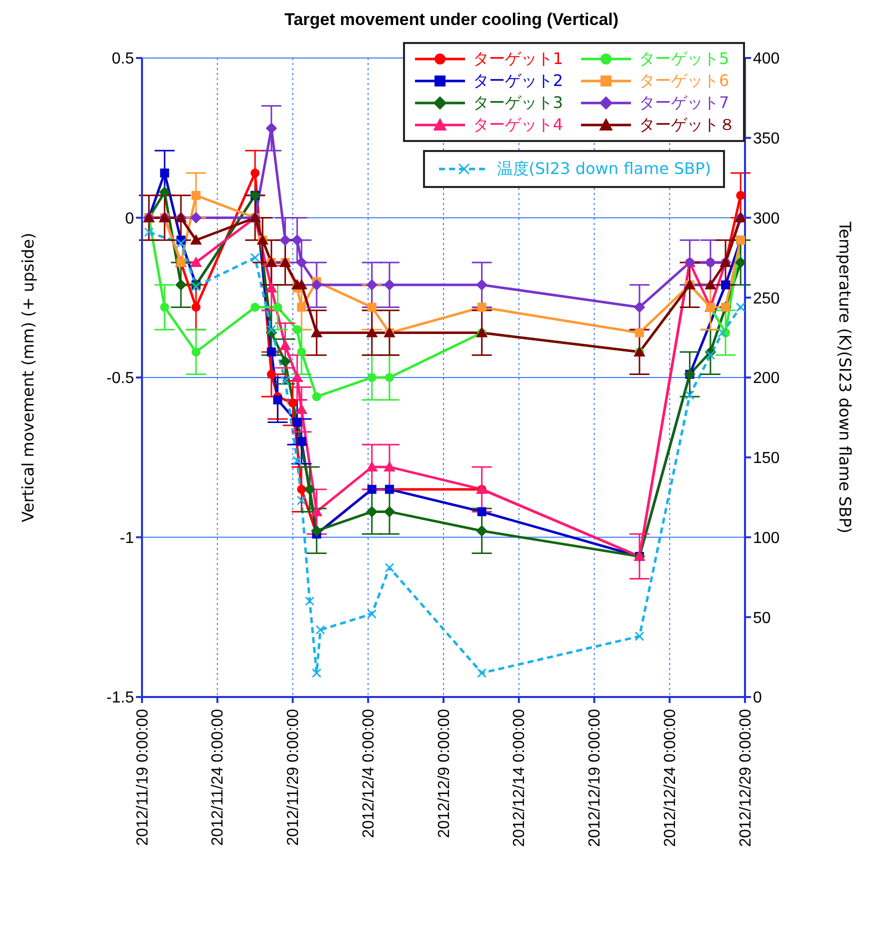 The width and height of the screenshot is (883, 932). What do you see at coordinates (684, 103) in the screenshot?
I see `legend-label: ターゲット7` at bounding box center [684, 103].